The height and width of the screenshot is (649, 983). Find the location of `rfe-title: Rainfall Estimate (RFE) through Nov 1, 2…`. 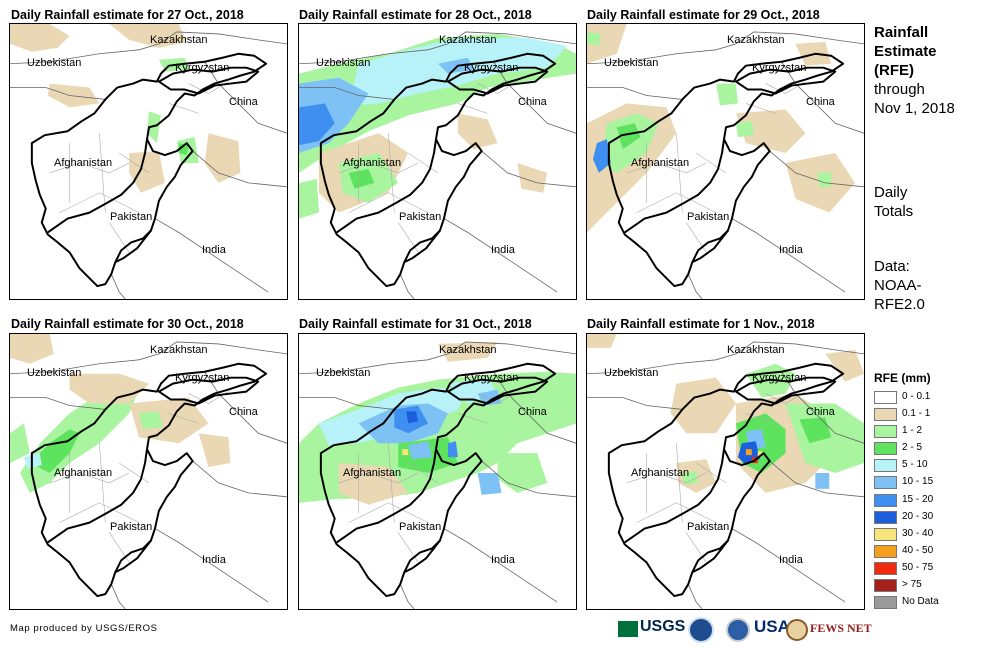

rfe-title: Rainfall Estimate (RFE) through Nov 1, 2… is located at coordinates (926, 70).